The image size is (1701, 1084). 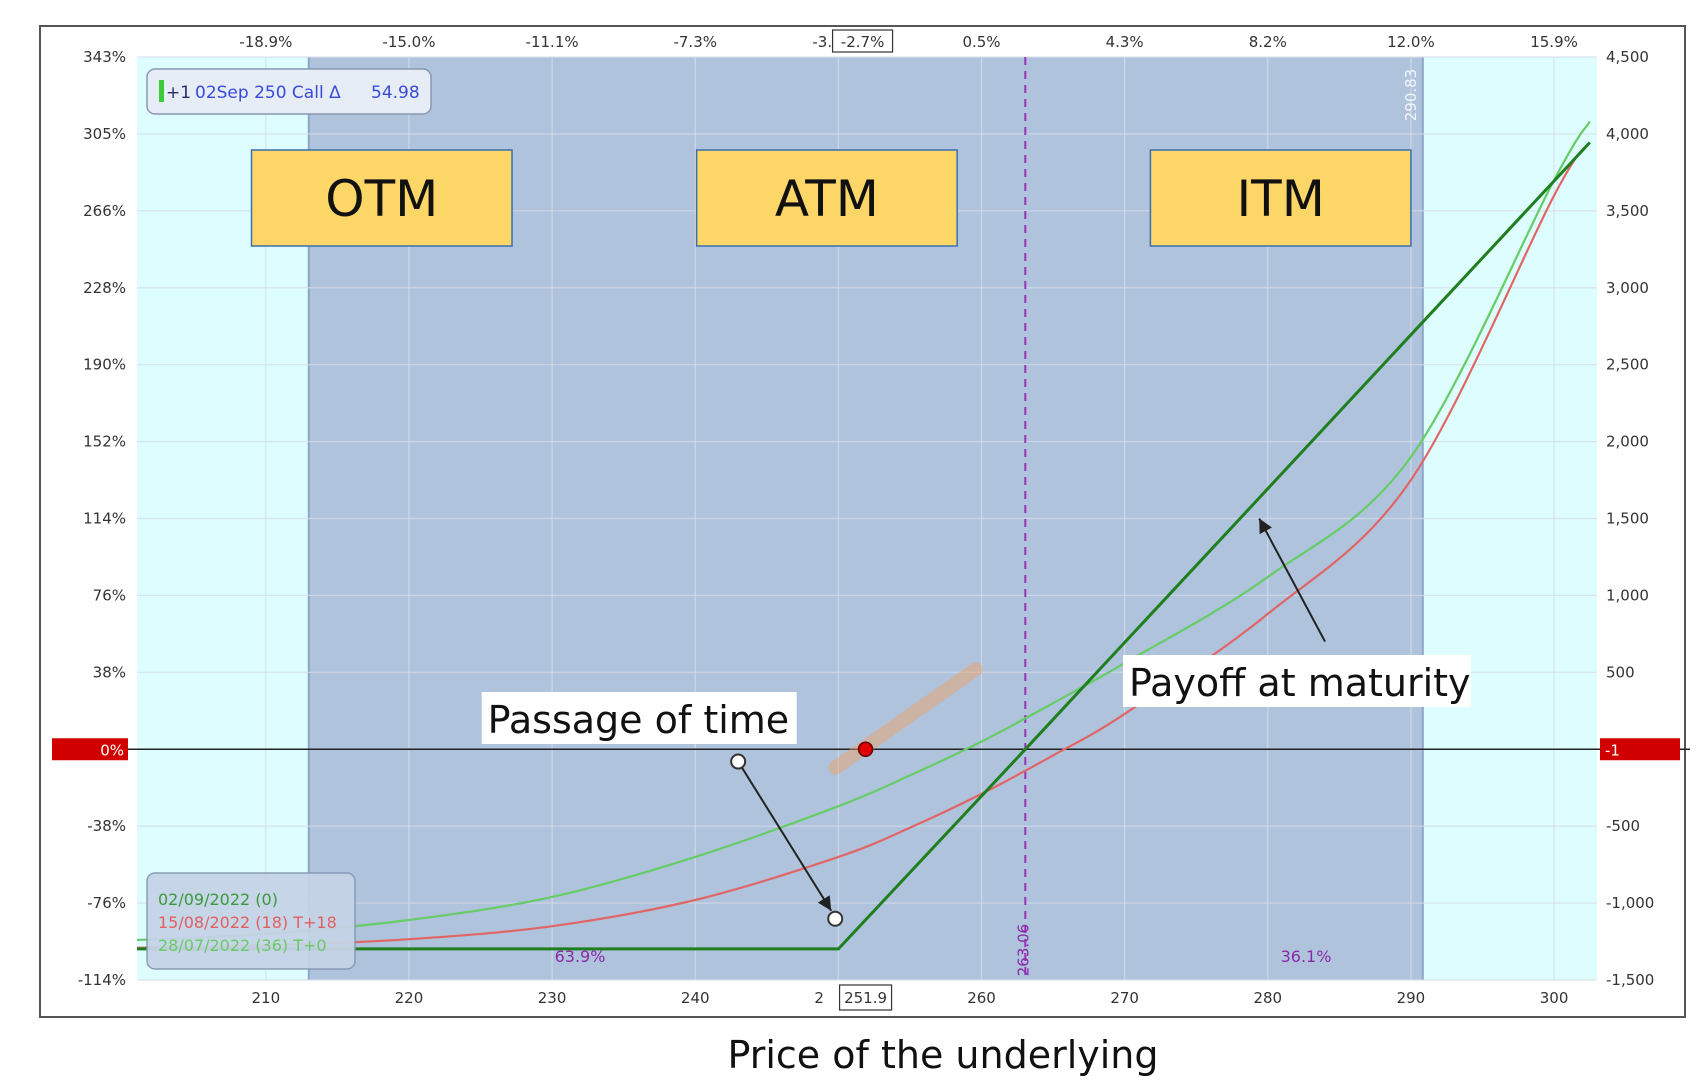 I want to click on top-tick-label: 15.9%, so click(x=1554, y=42).